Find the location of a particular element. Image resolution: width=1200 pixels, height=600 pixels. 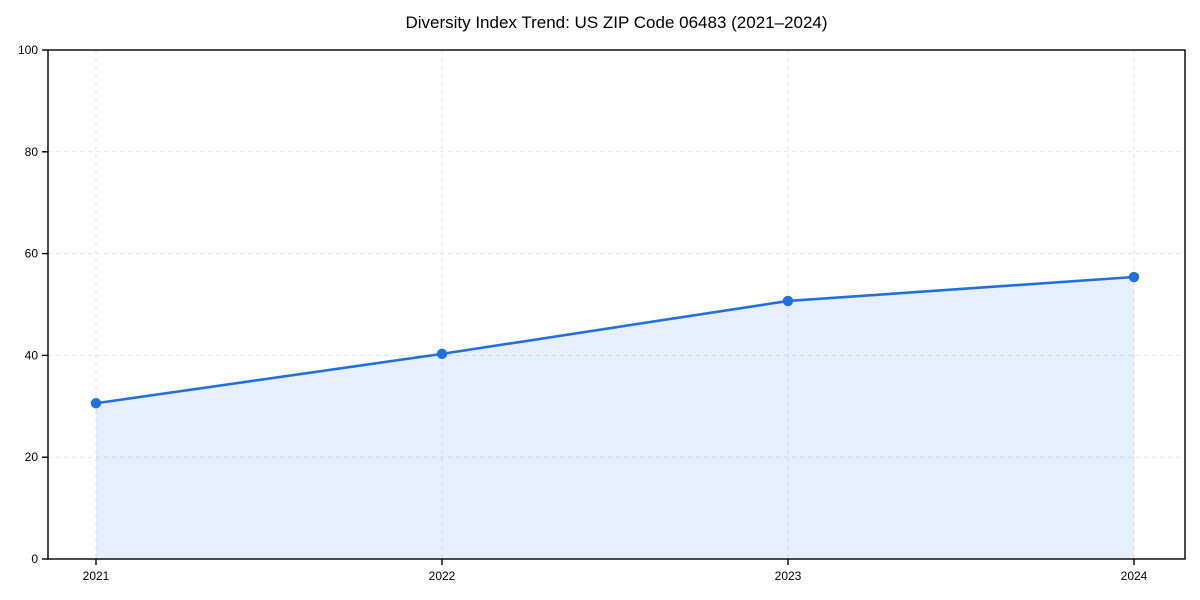

x-tick-label: 2021 is located at coordinates (96, 576).